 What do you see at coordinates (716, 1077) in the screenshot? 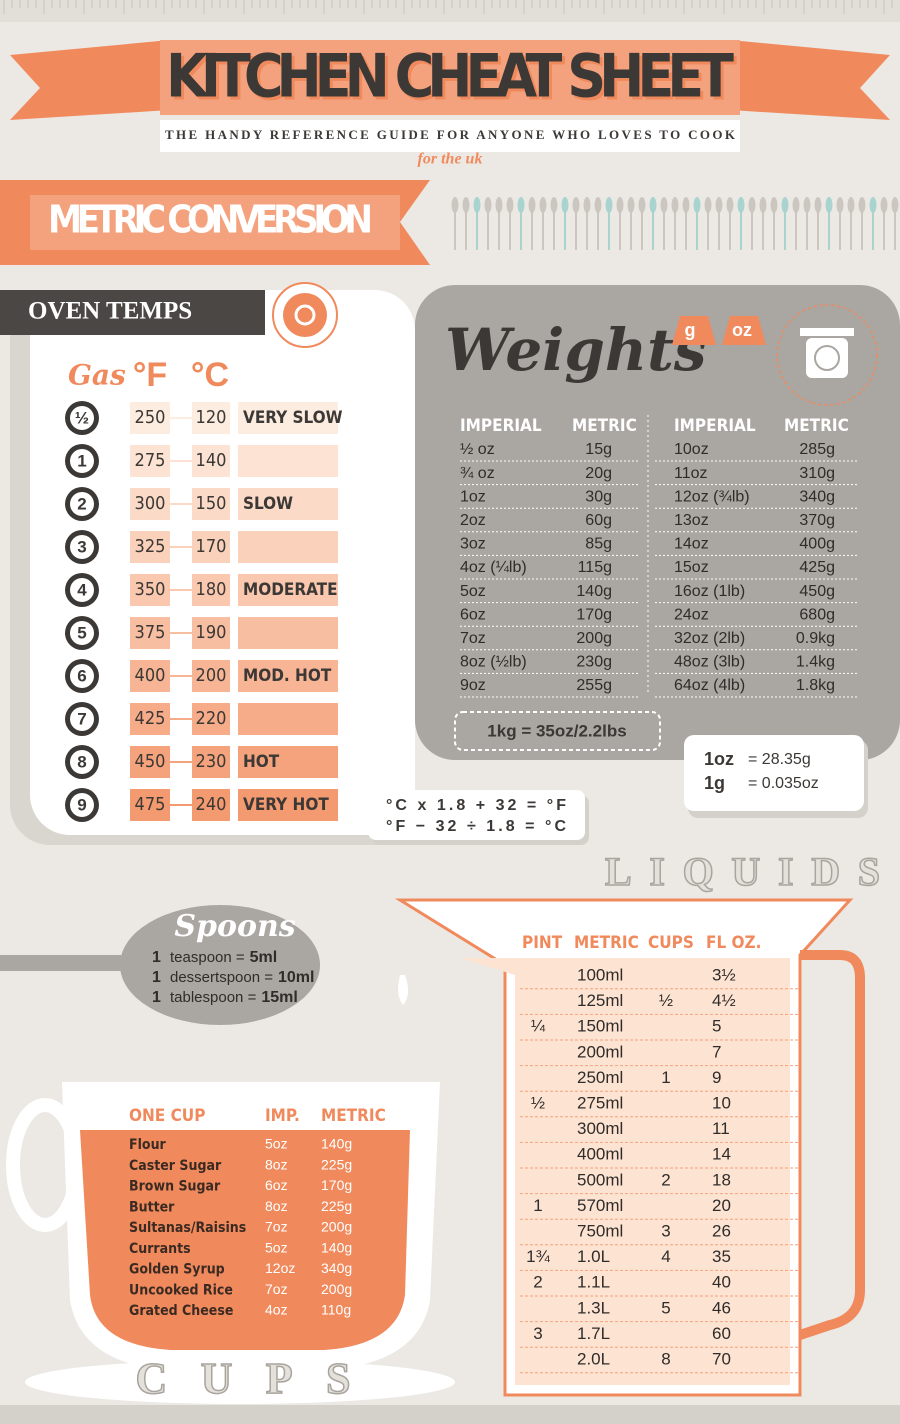
I see `liquids-cell: 9` at bounding box center [716, 1077].